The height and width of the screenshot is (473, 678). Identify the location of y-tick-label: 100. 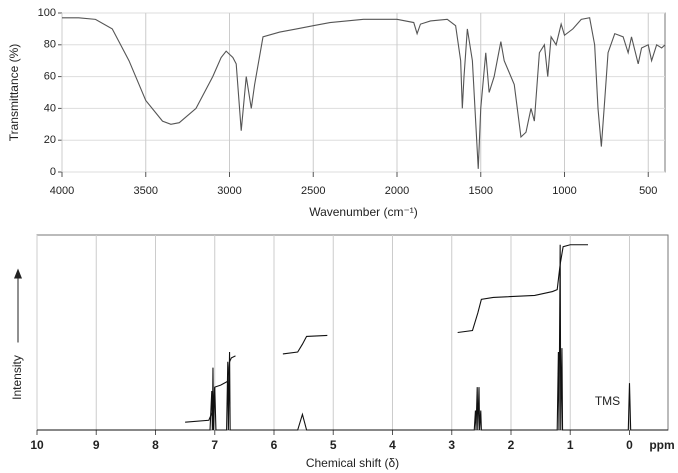
(47, 13).